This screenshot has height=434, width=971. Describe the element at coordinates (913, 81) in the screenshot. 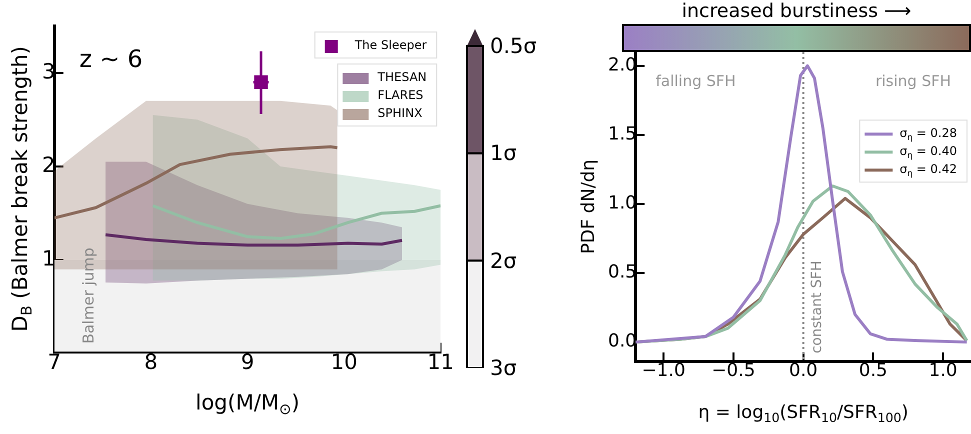

I see `annotation: rising SFH` at that location.